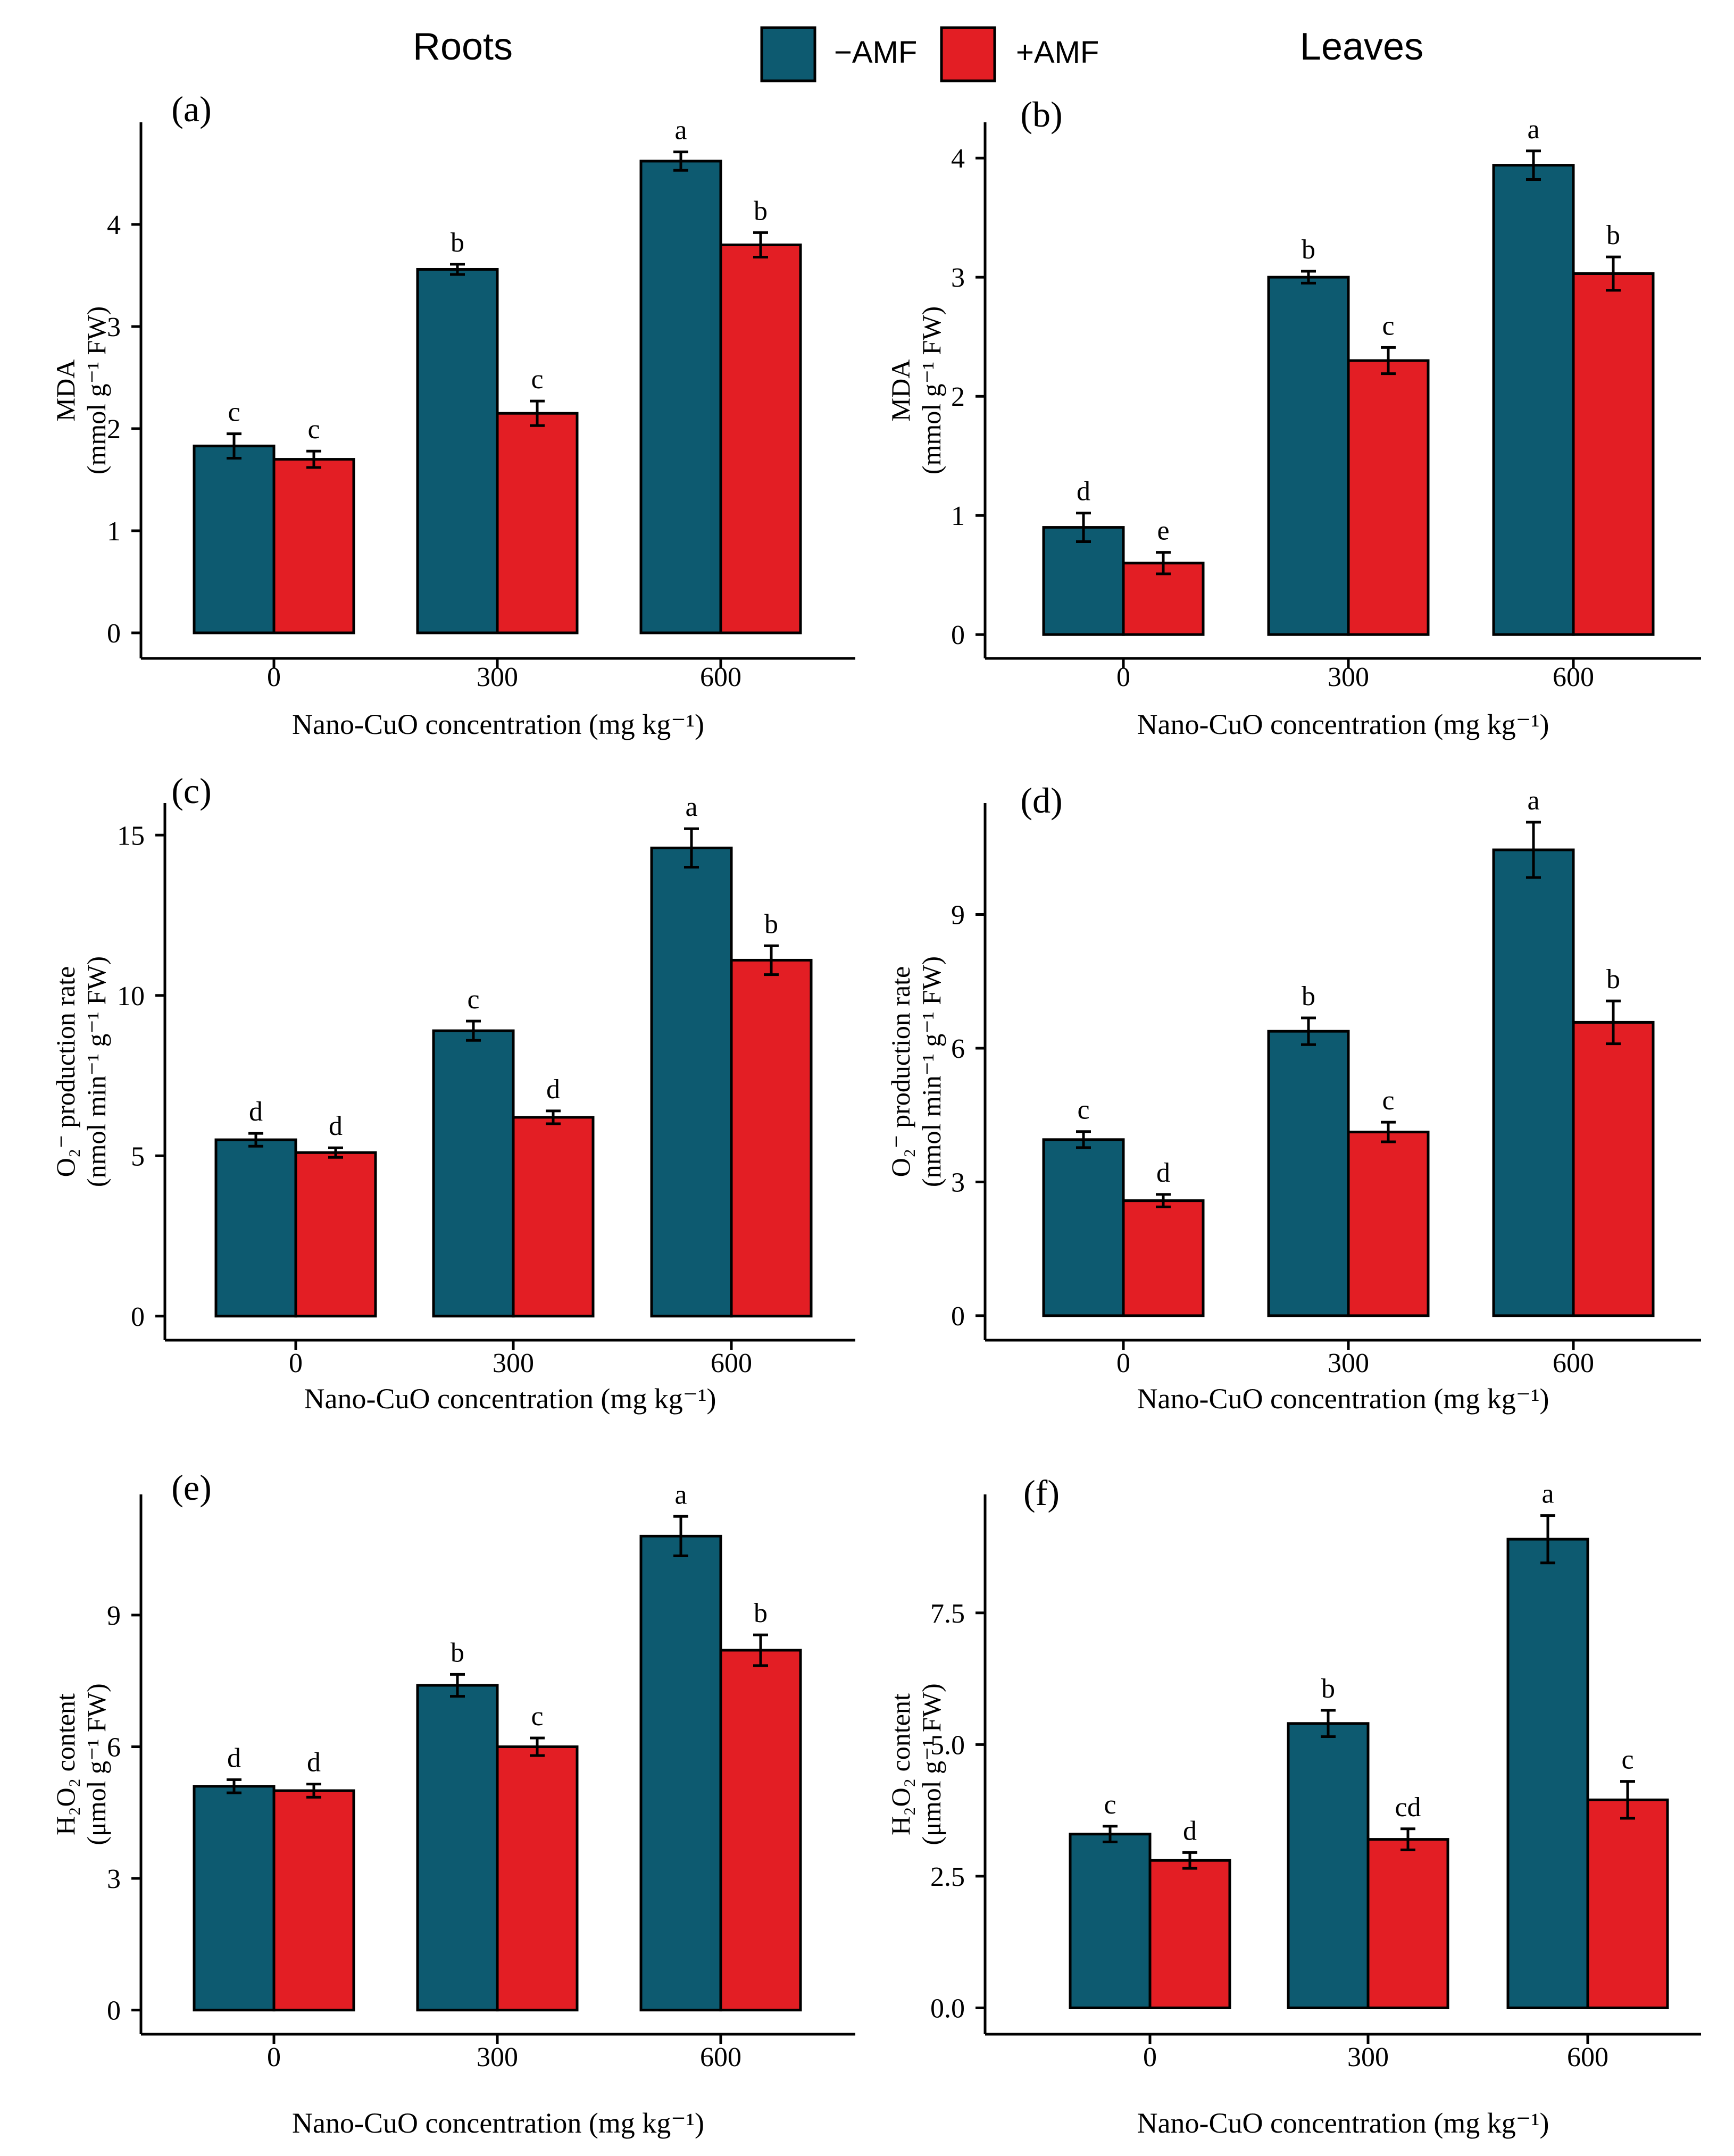 This screenshot has width=1734, height=2156. Describe the element at coordinates (968, 54) in the screenshot. I see `legend-swatch-plus-amf` at that location.